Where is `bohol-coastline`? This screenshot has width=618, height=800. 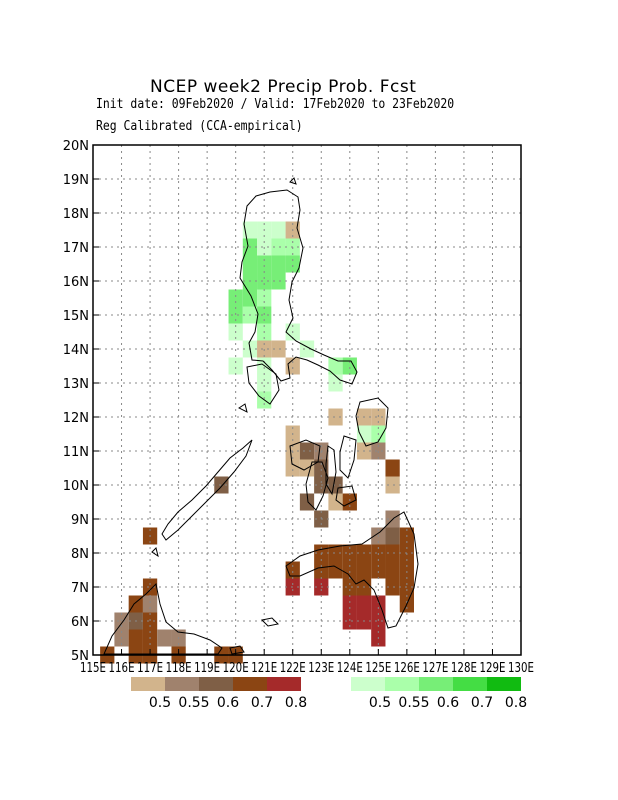
bohol-coastline is located at coordinates (346, 496).